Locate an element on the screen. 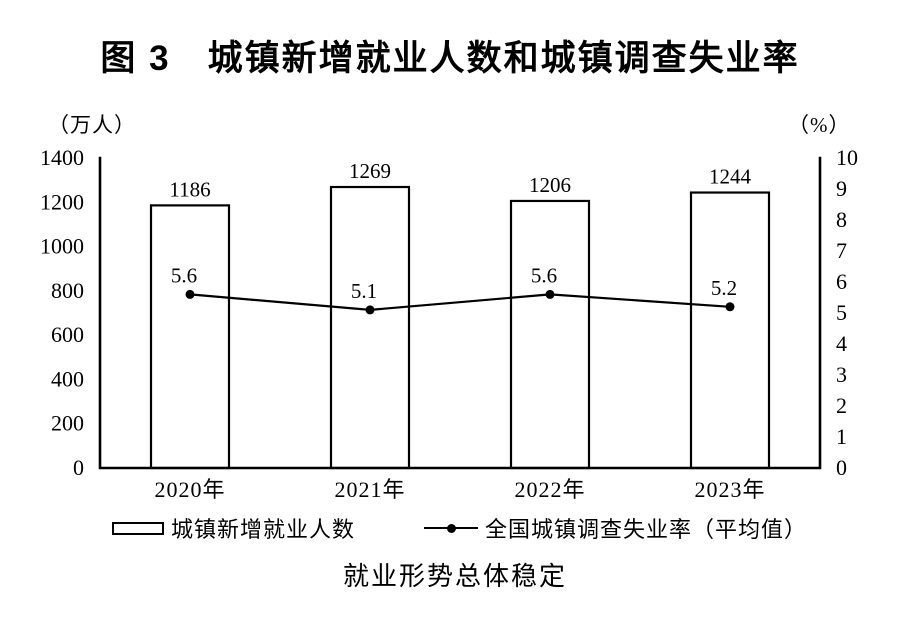  right-axis-tick-label: 1 is located at coordinates (841, 436).